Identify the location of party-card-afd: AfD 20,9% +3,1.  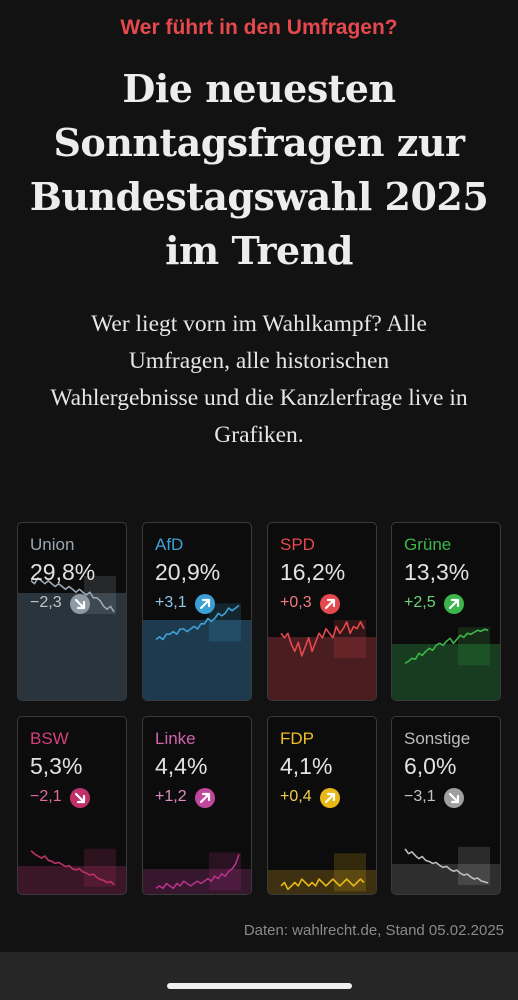
(197, 611).